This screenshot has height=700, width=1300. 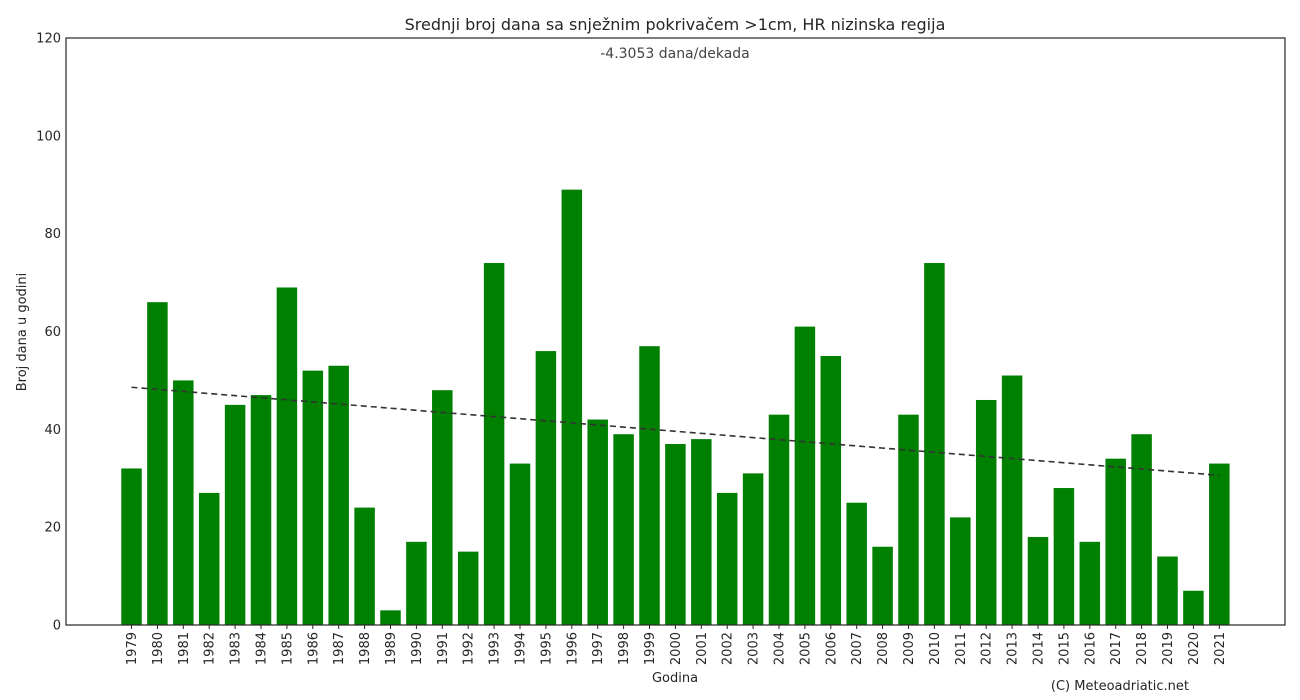 I want to click on x-tick-2006: 2006, so click(x=831, y=648).